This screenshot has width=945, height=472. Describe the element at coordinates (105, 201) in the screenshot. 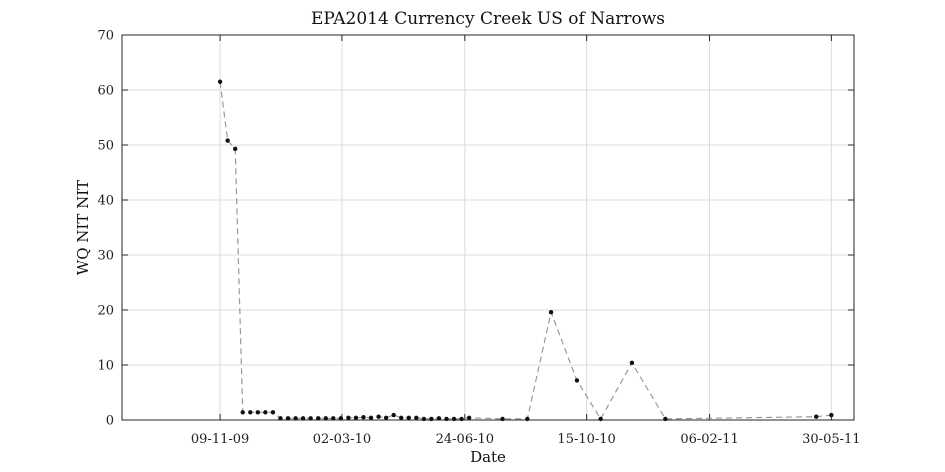

I see `y-tick-label: 40` at that location.